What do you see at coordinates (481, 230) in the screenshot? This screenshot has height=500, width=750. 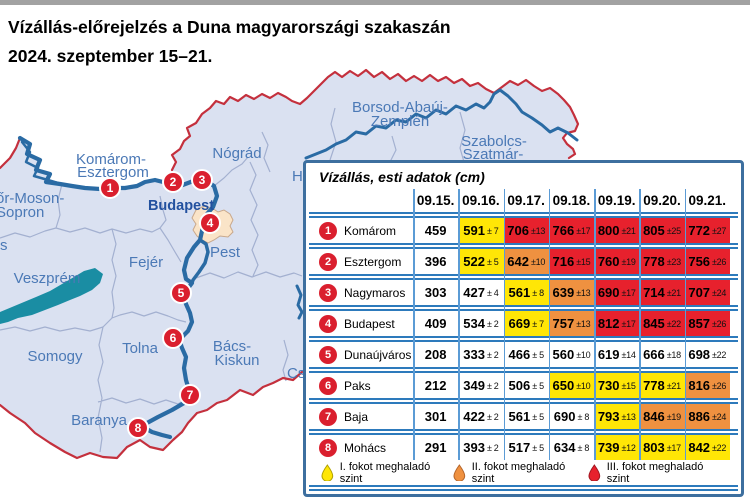 I see `value-cell-komarom-09-16: 591 ± 7` at bounding box center [481, 230].